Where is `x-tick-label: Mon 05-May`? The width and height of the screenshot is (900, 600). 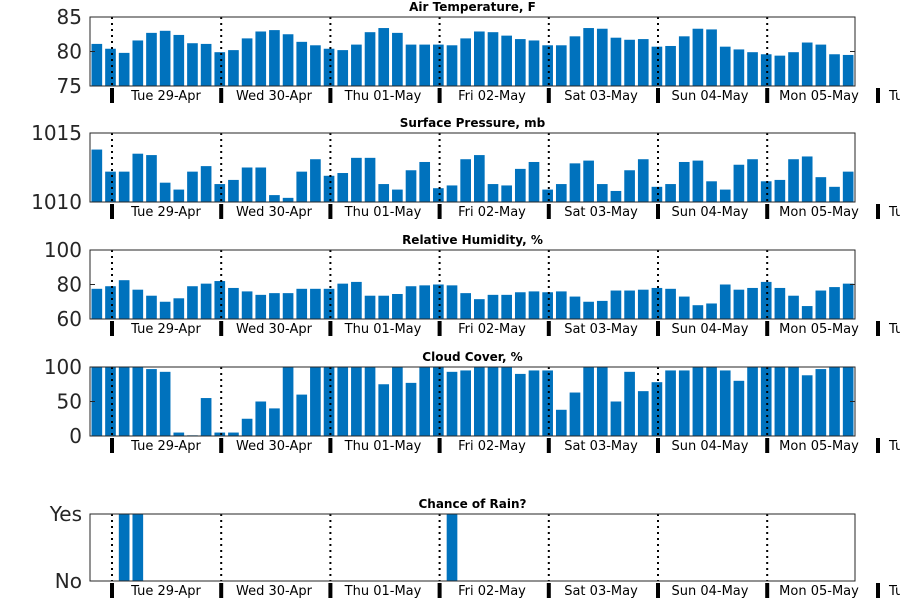
x-tick-label: Mon 05-May is located at coordinates (819, 96).